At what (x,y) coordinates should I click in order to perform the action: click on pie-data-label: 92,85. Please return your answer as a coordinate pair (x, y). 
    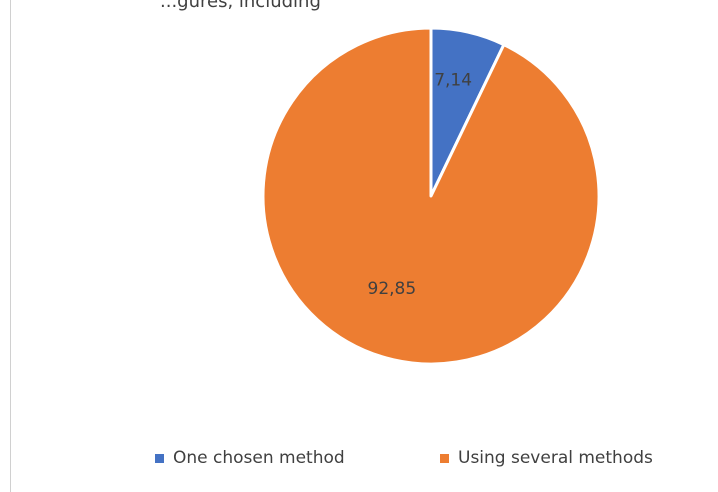
    Looking at the image, I should click on (392, 289).